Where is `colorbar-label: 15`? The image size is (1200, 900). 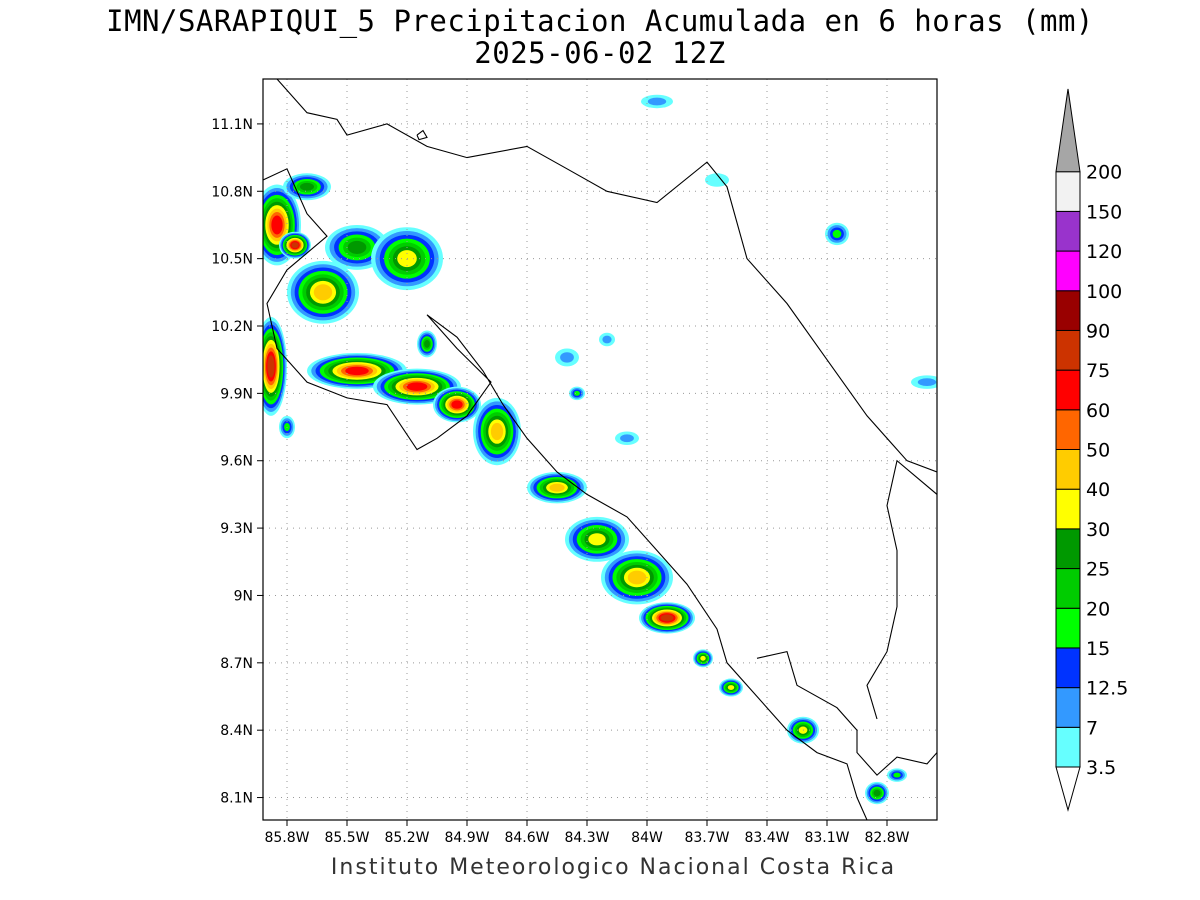 colorbar-label: 15 is located at coordinates (1098, 649).